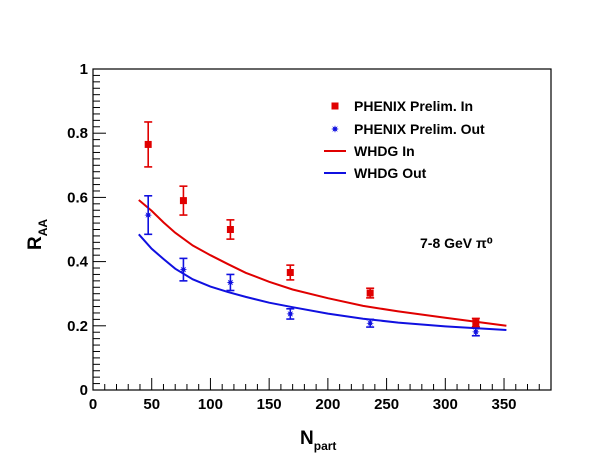  Describe the element at coordinates (210, 404) in the screenshot. I see `x-tick-label: 100` at that location.